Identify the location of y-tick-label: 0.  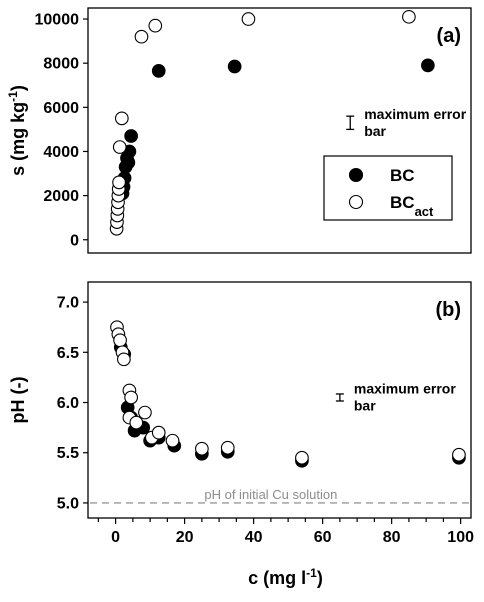
(74, 240).